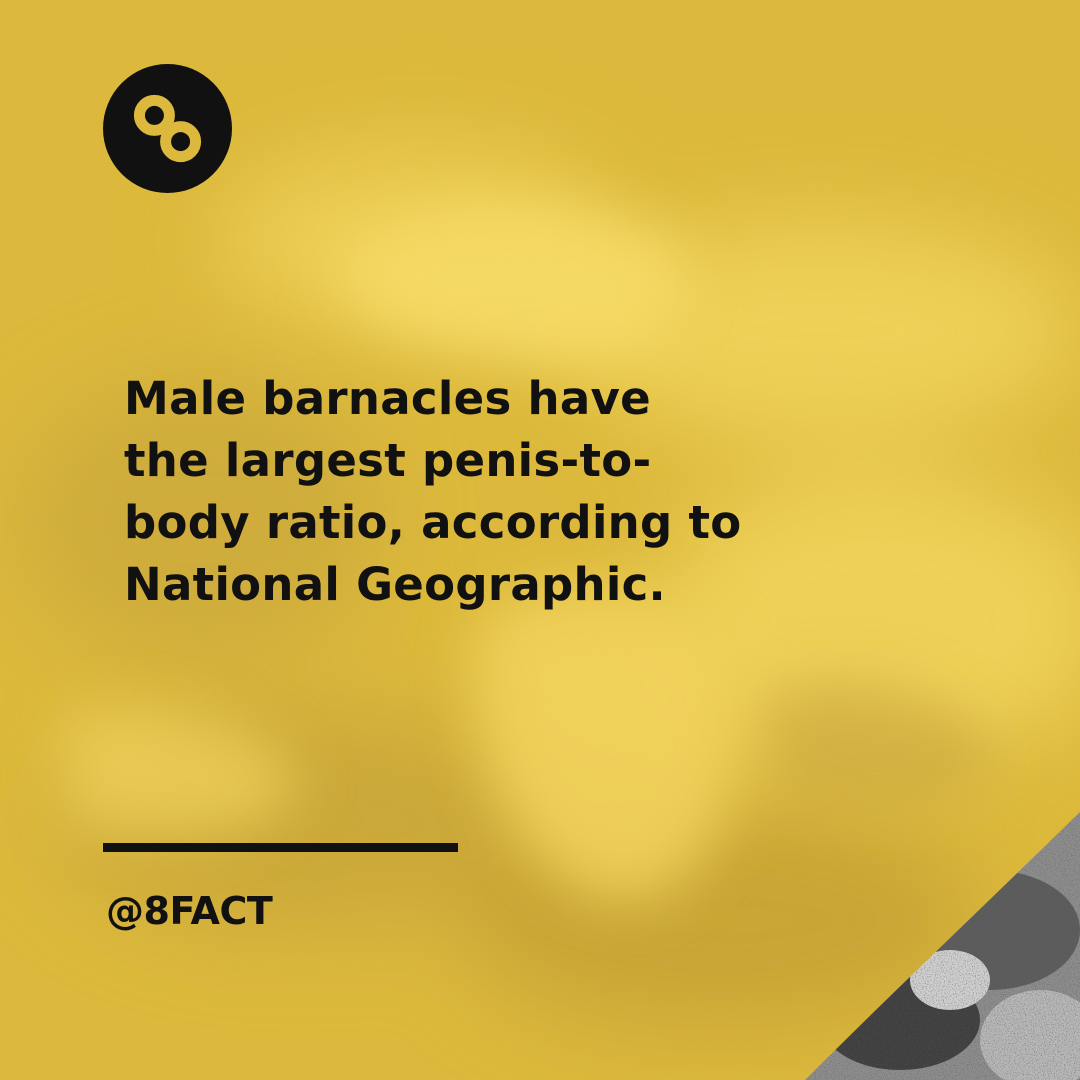  Describe the element at coordinates (280, 847) in the screenshot. I see `divider-bar` at that location.